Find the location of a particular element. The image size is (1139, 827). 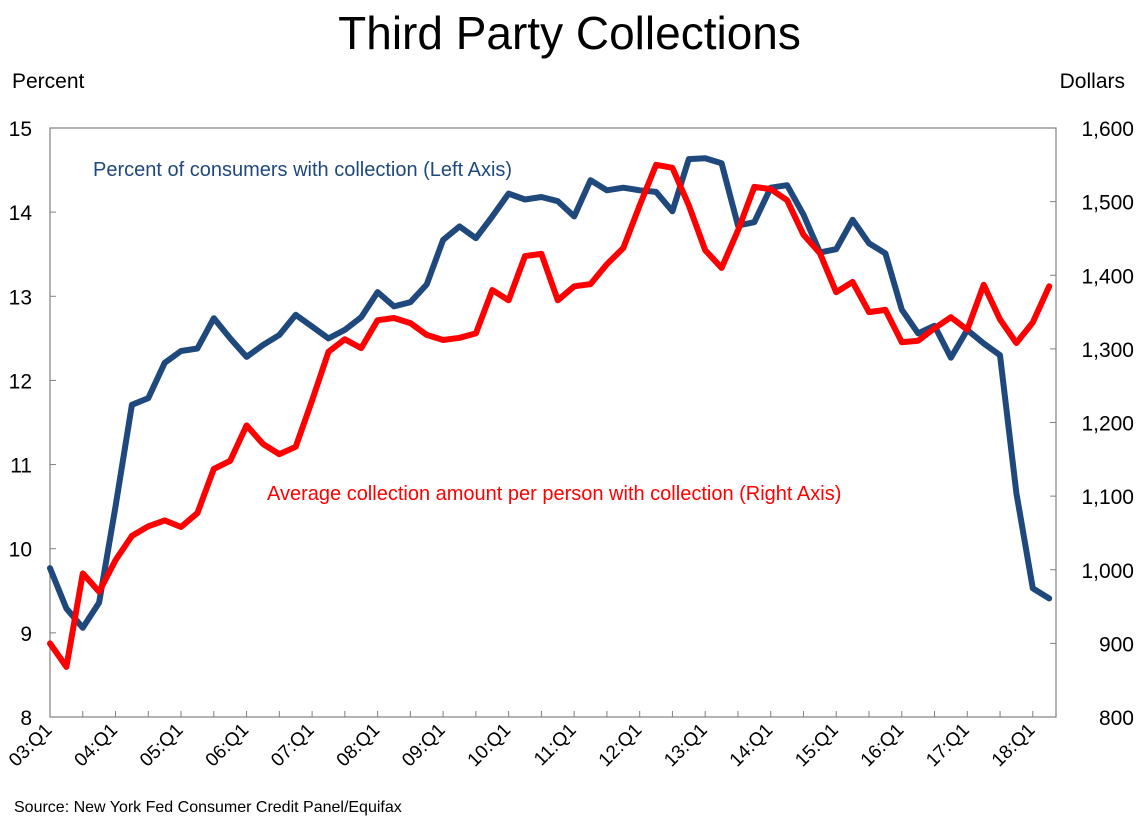

right-axis-unit-label: Dollars is located at coordinates (1092, 81).